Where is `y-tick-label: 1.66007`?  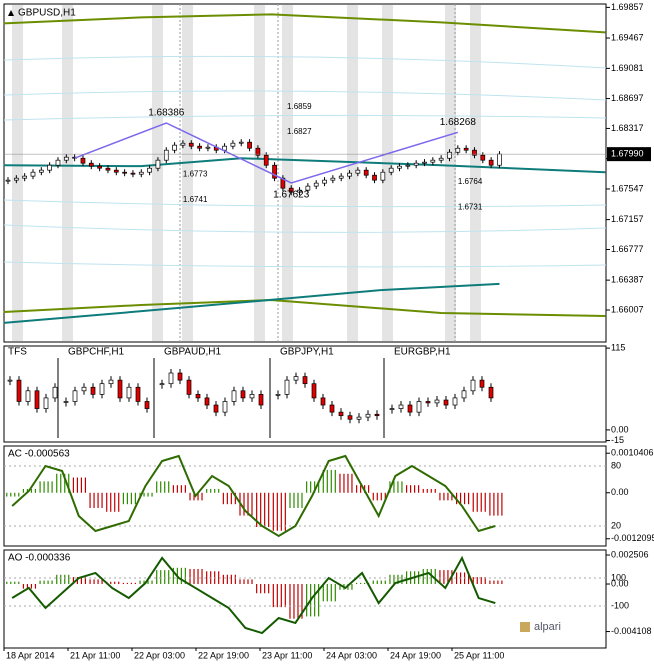
y-tick-label: 1.66007 is located at coordinates (627, 309).